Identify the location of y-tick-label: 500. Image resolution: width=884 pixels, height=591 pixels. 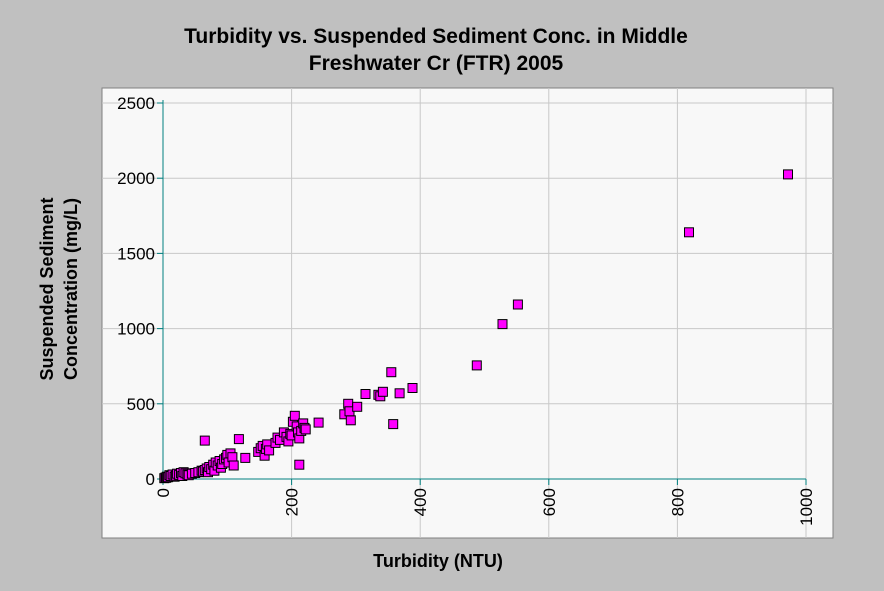
(141, 404).